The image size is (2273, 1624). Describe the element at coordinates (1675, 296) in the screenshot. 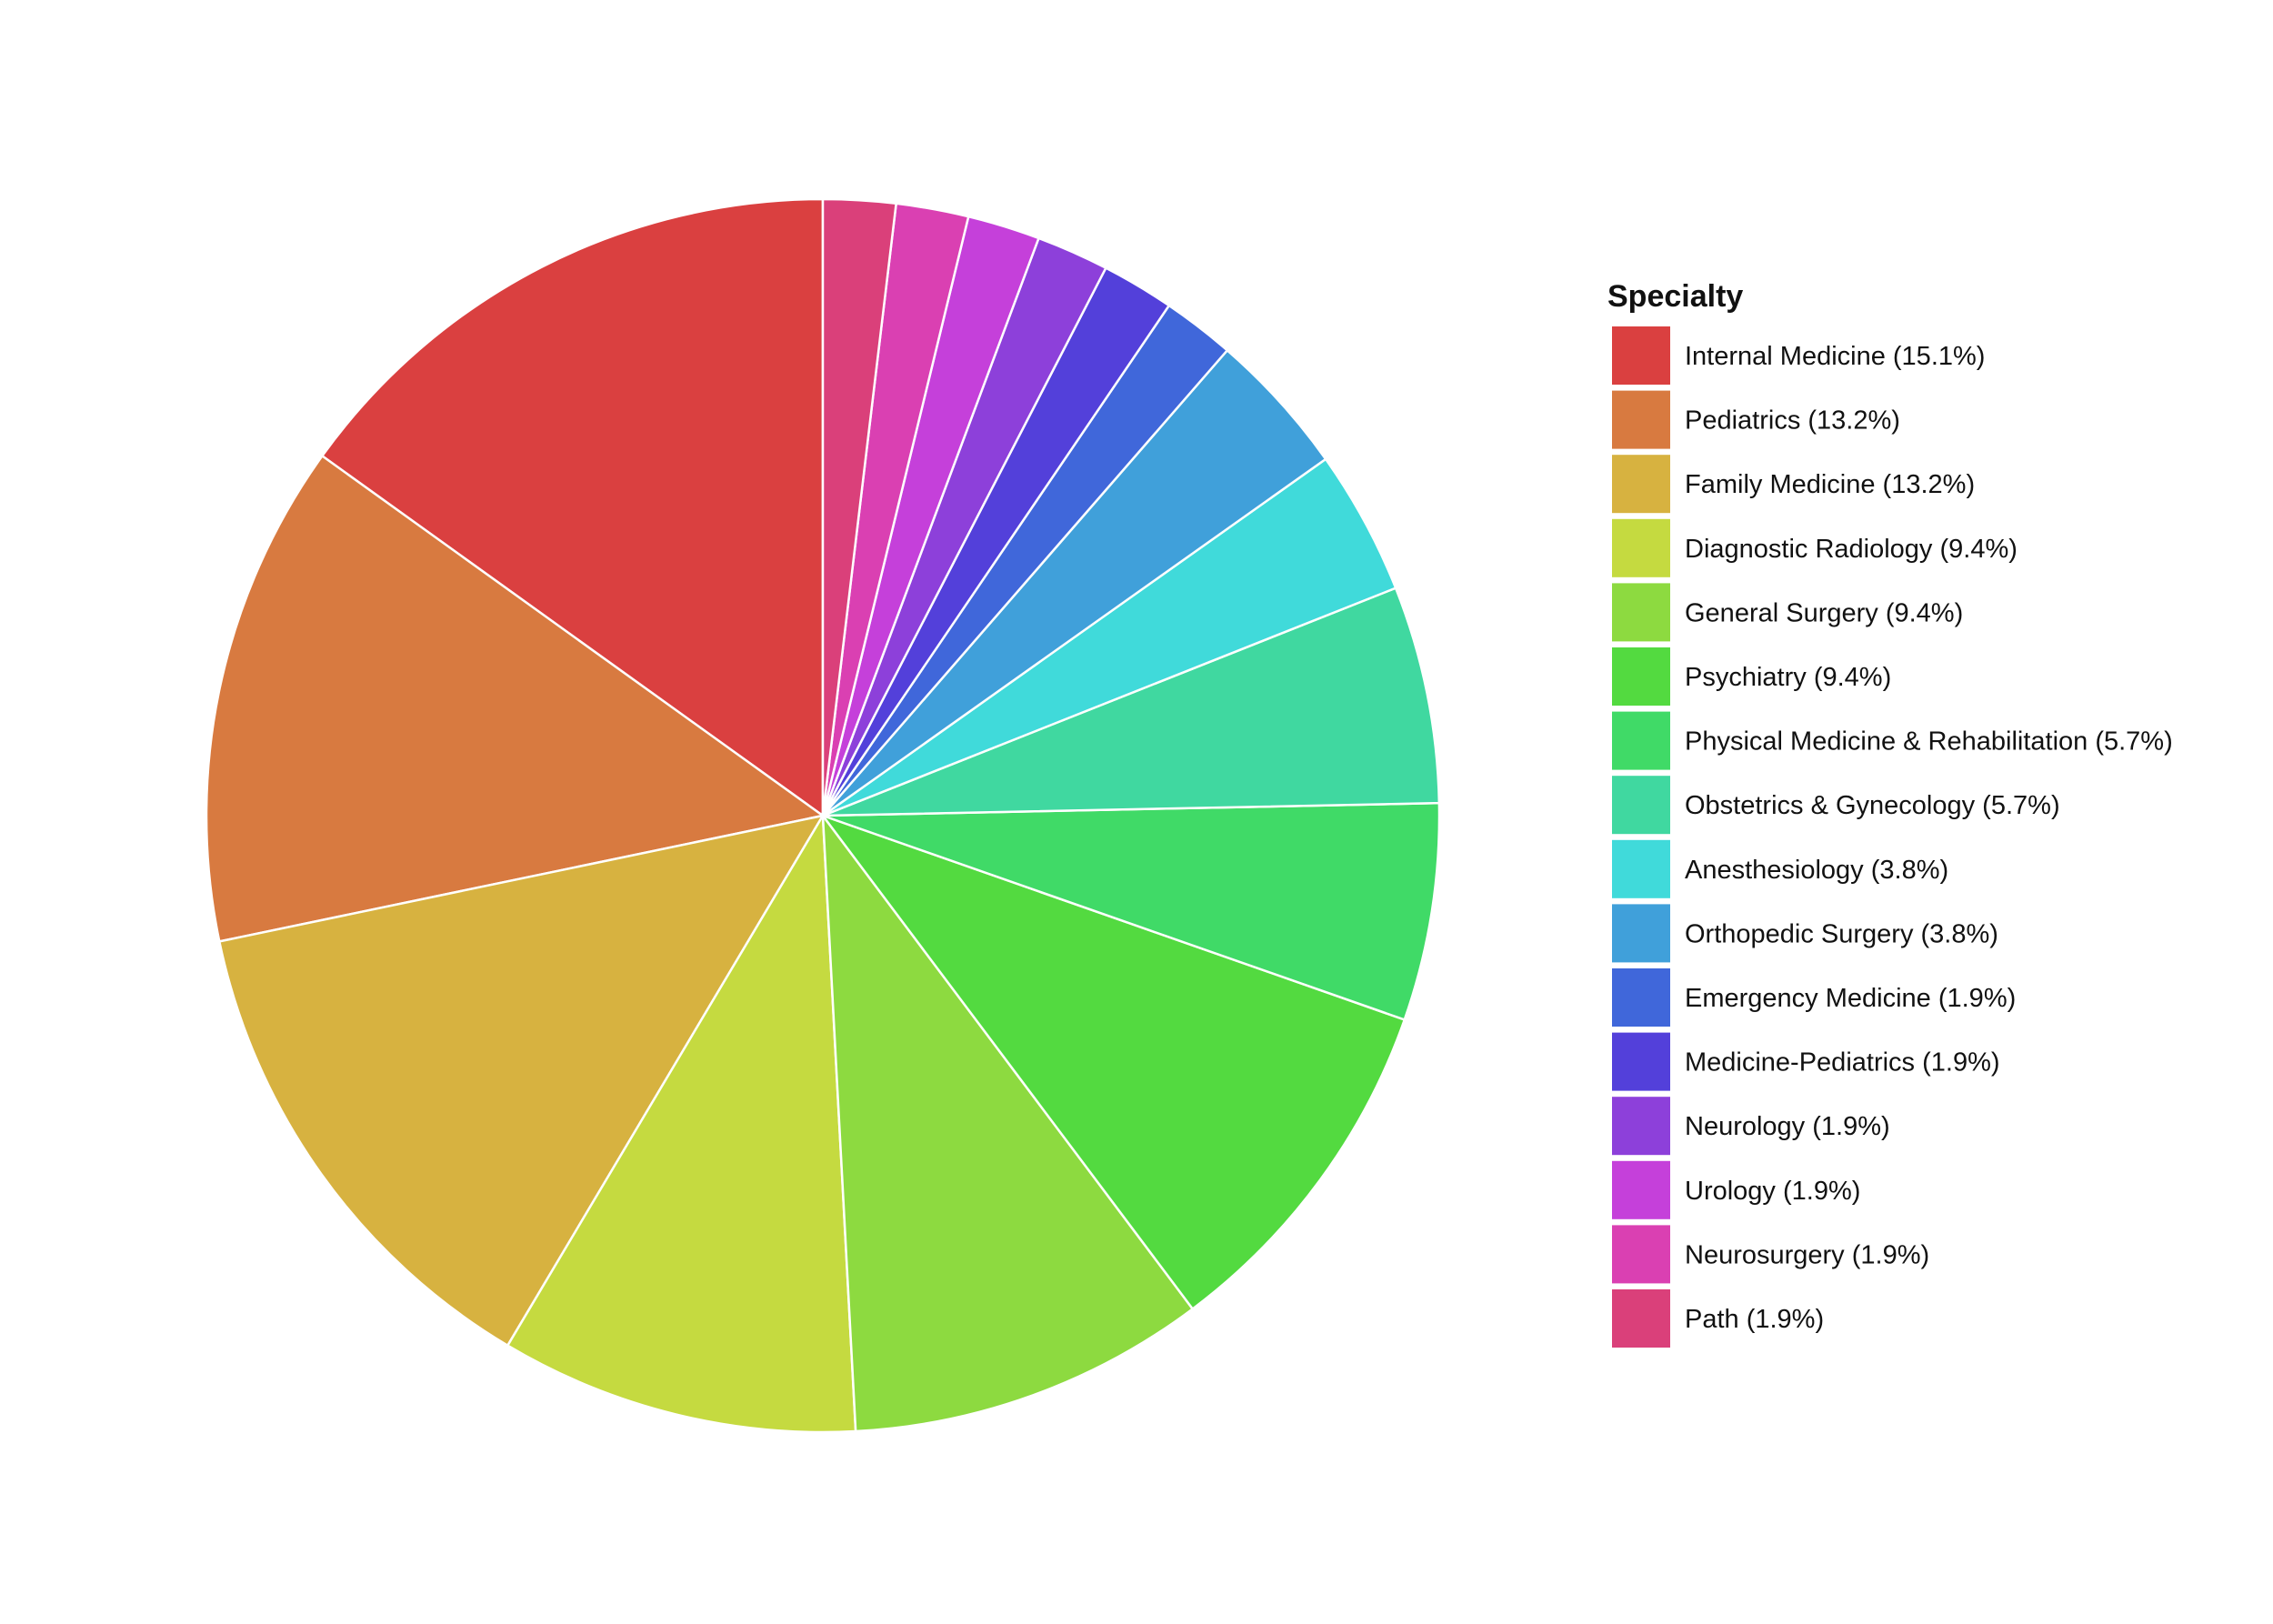

I see `legend-title: Specialty` at that location.